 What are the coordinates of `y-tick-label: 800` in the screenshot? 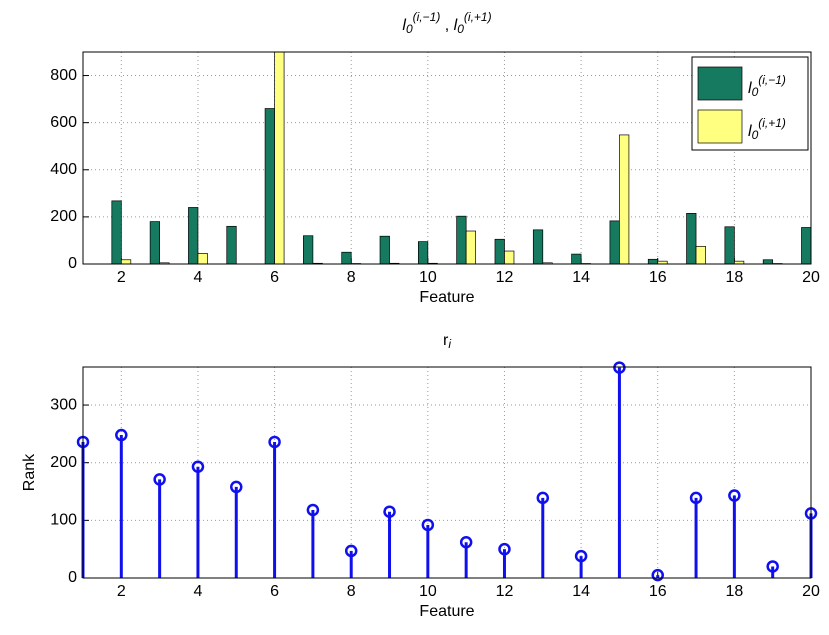 It's located at (63, 75).